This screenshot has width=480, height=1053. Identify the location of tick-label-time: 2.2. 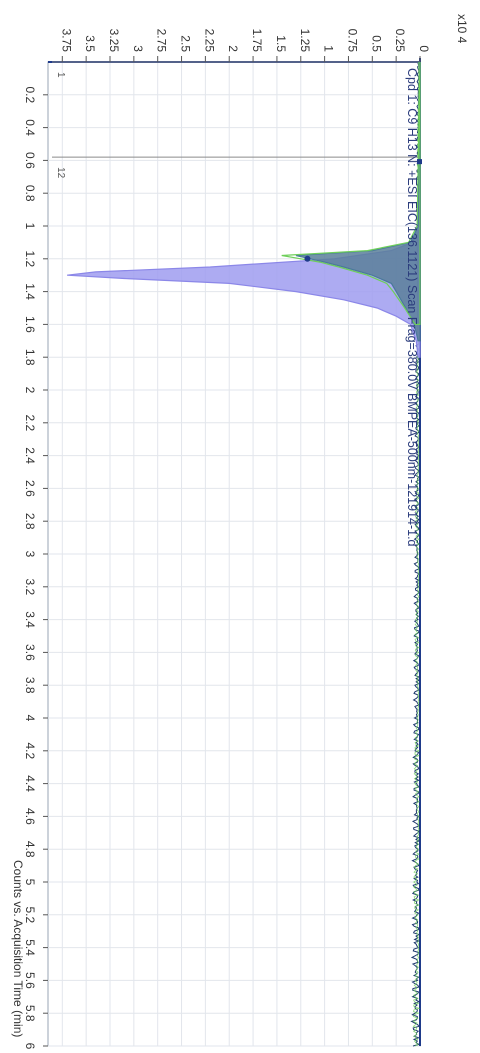
(30, 422).